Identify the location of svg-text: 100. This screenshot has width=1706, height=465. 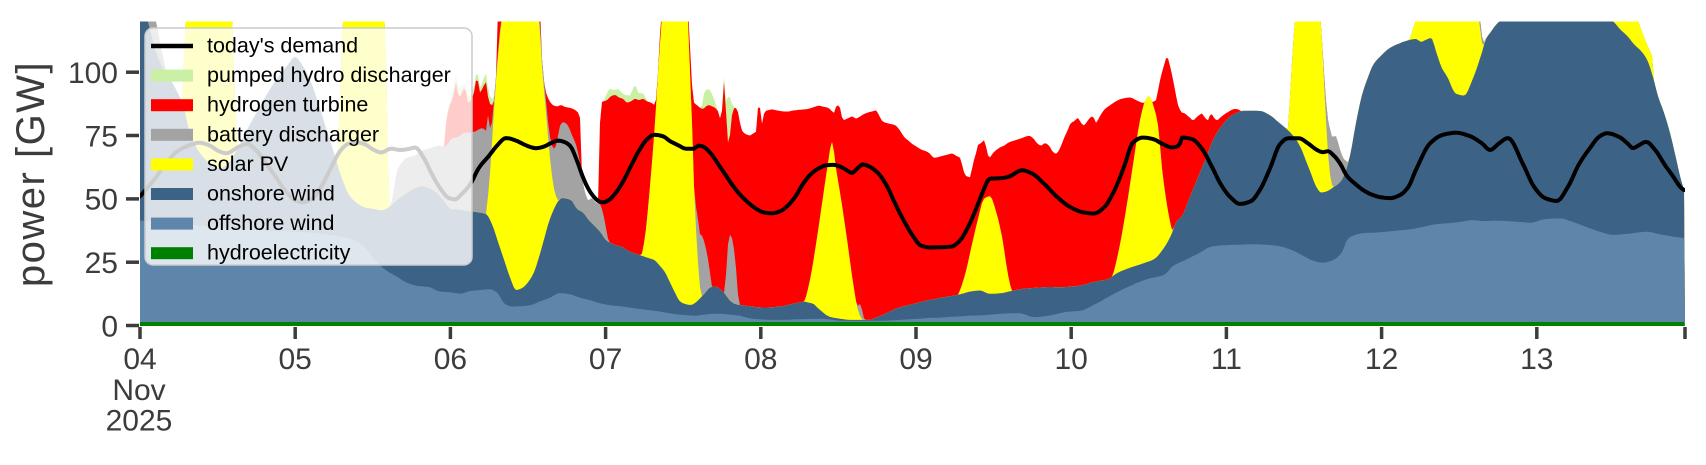
(93, 73).